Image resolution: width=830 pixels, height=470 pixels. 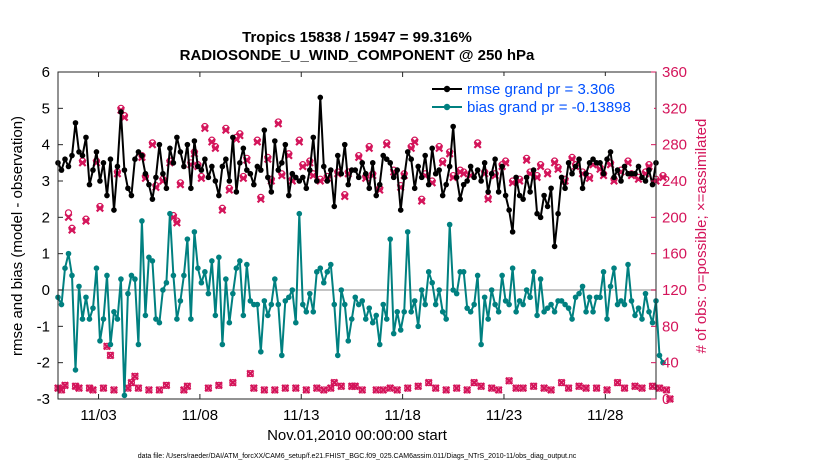 What do you see at coordinates (674, 108) in the screenshot?
I see `y-right-tick-label: 320` at bounding box center [674, 108].